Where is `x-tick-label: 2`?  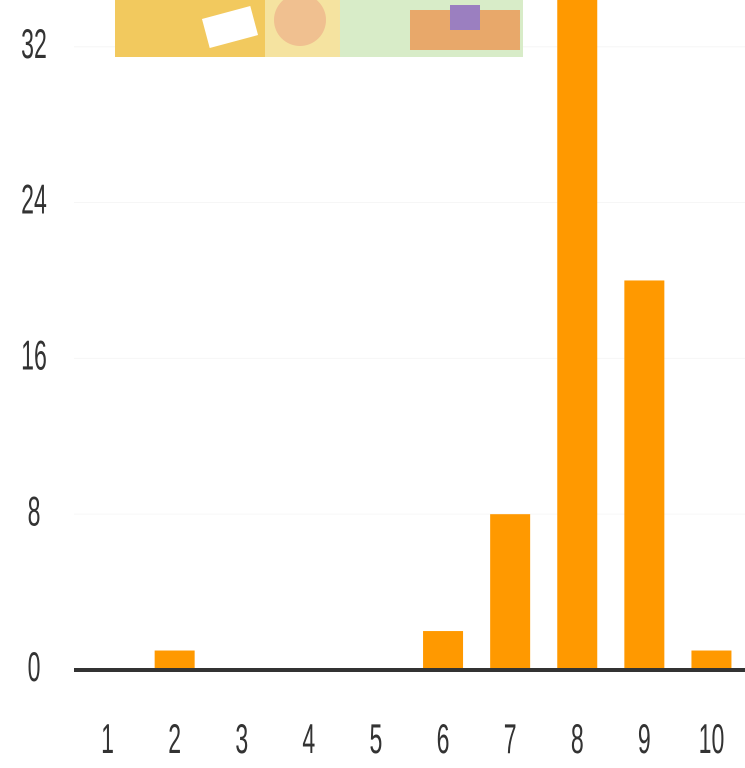 x-tick-label: 2 is located at coordinates (174, 739).